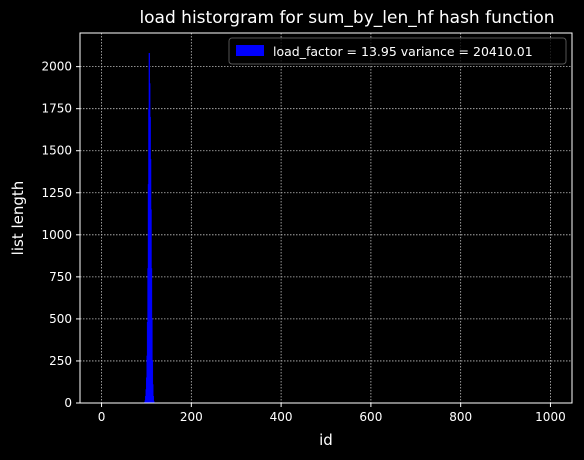 This screenshot has width=584, height=460. What do you see at coordinates (60, 277) in the screenshot?
I see `y-tick-label: 750` at bounding box center [60, 277].